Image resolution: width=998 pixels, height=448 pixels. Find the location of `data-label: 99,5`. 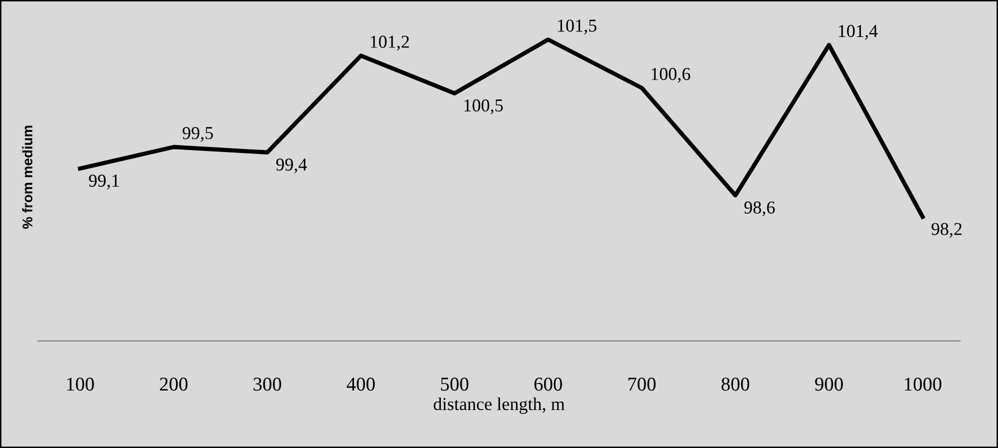

data-label: 99,5 is located at coordinates (197, 134).